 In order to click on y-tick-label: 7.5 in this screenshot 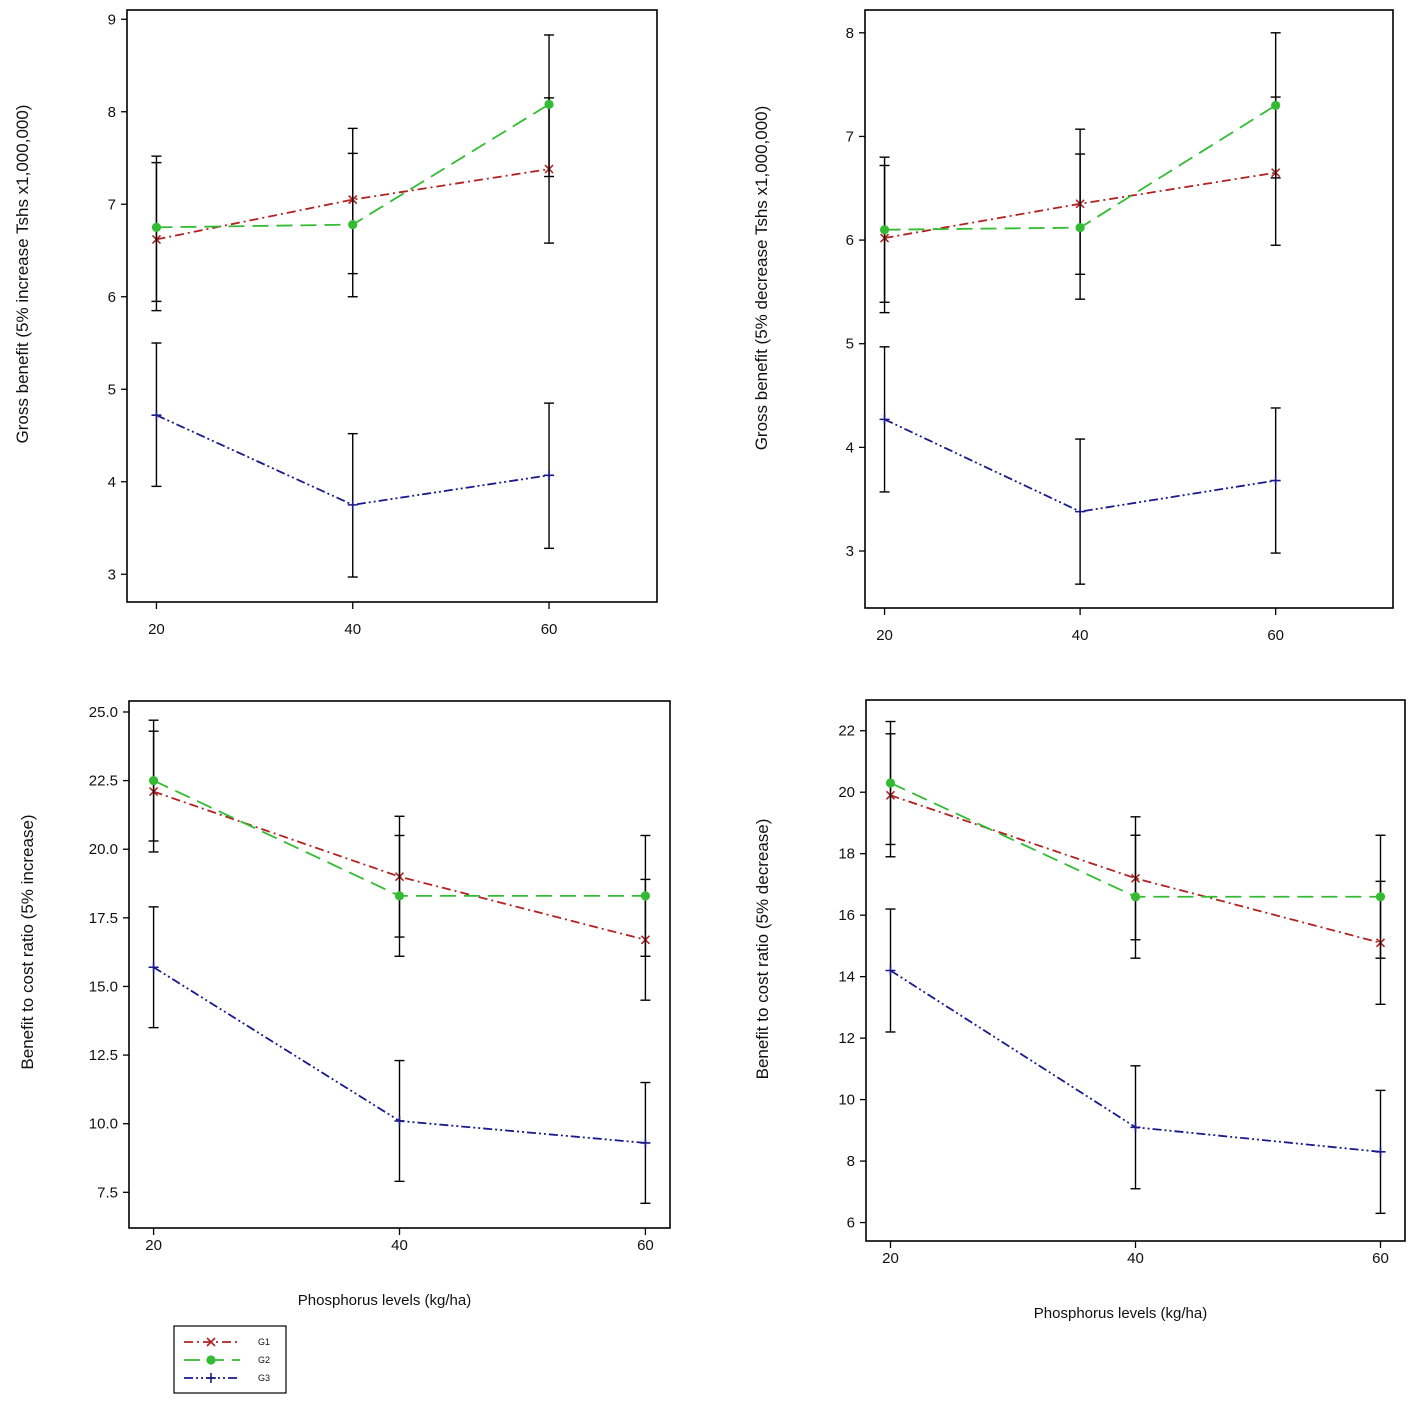, I will do `click(107, 1192)`.